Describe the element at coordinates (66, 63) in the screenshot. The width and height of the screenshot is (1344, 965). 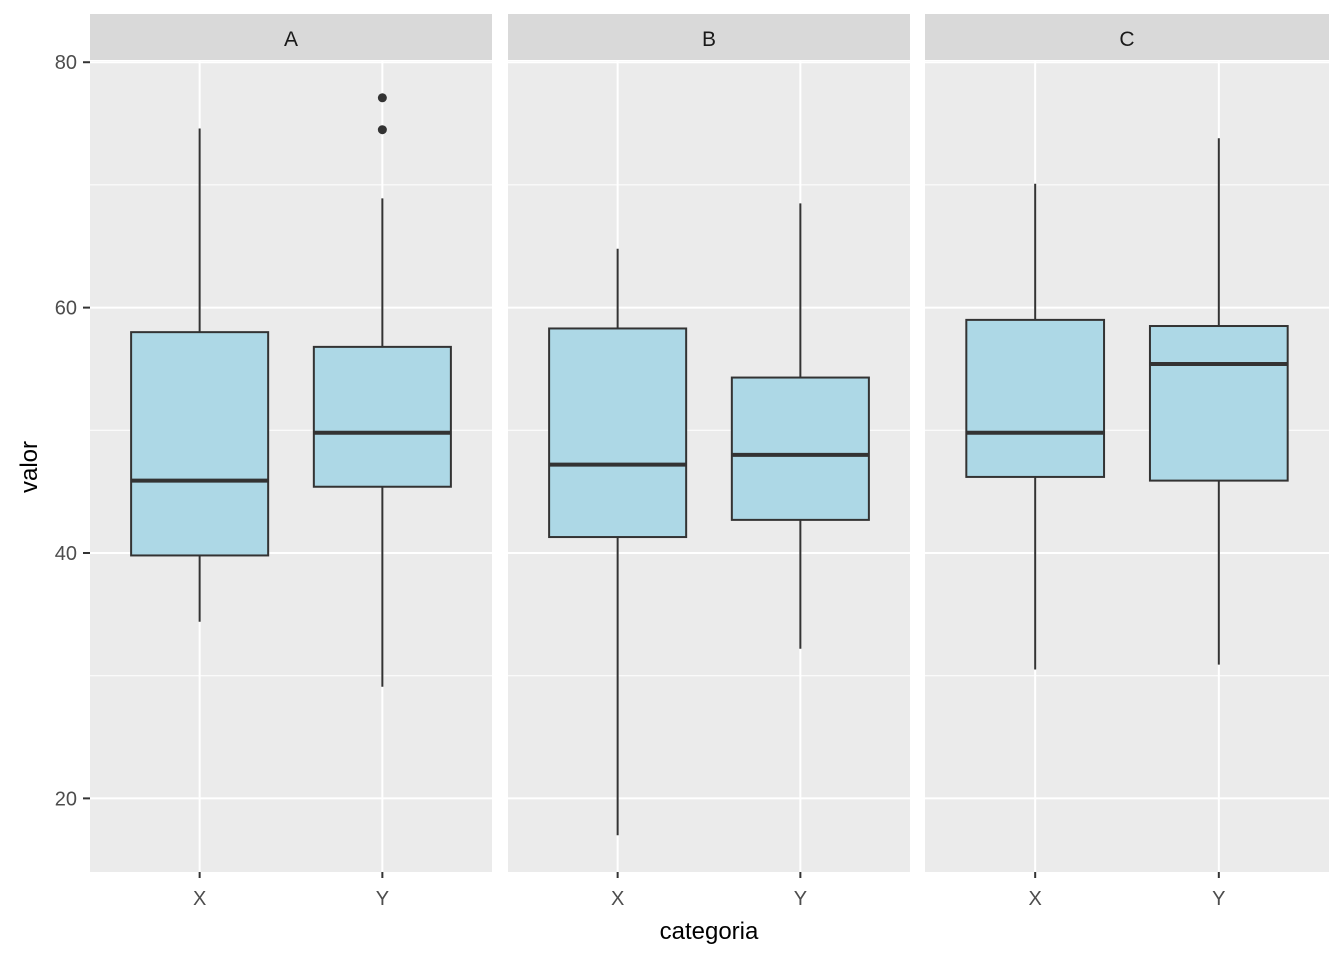
I see `y-tick-label: 80` at that location.